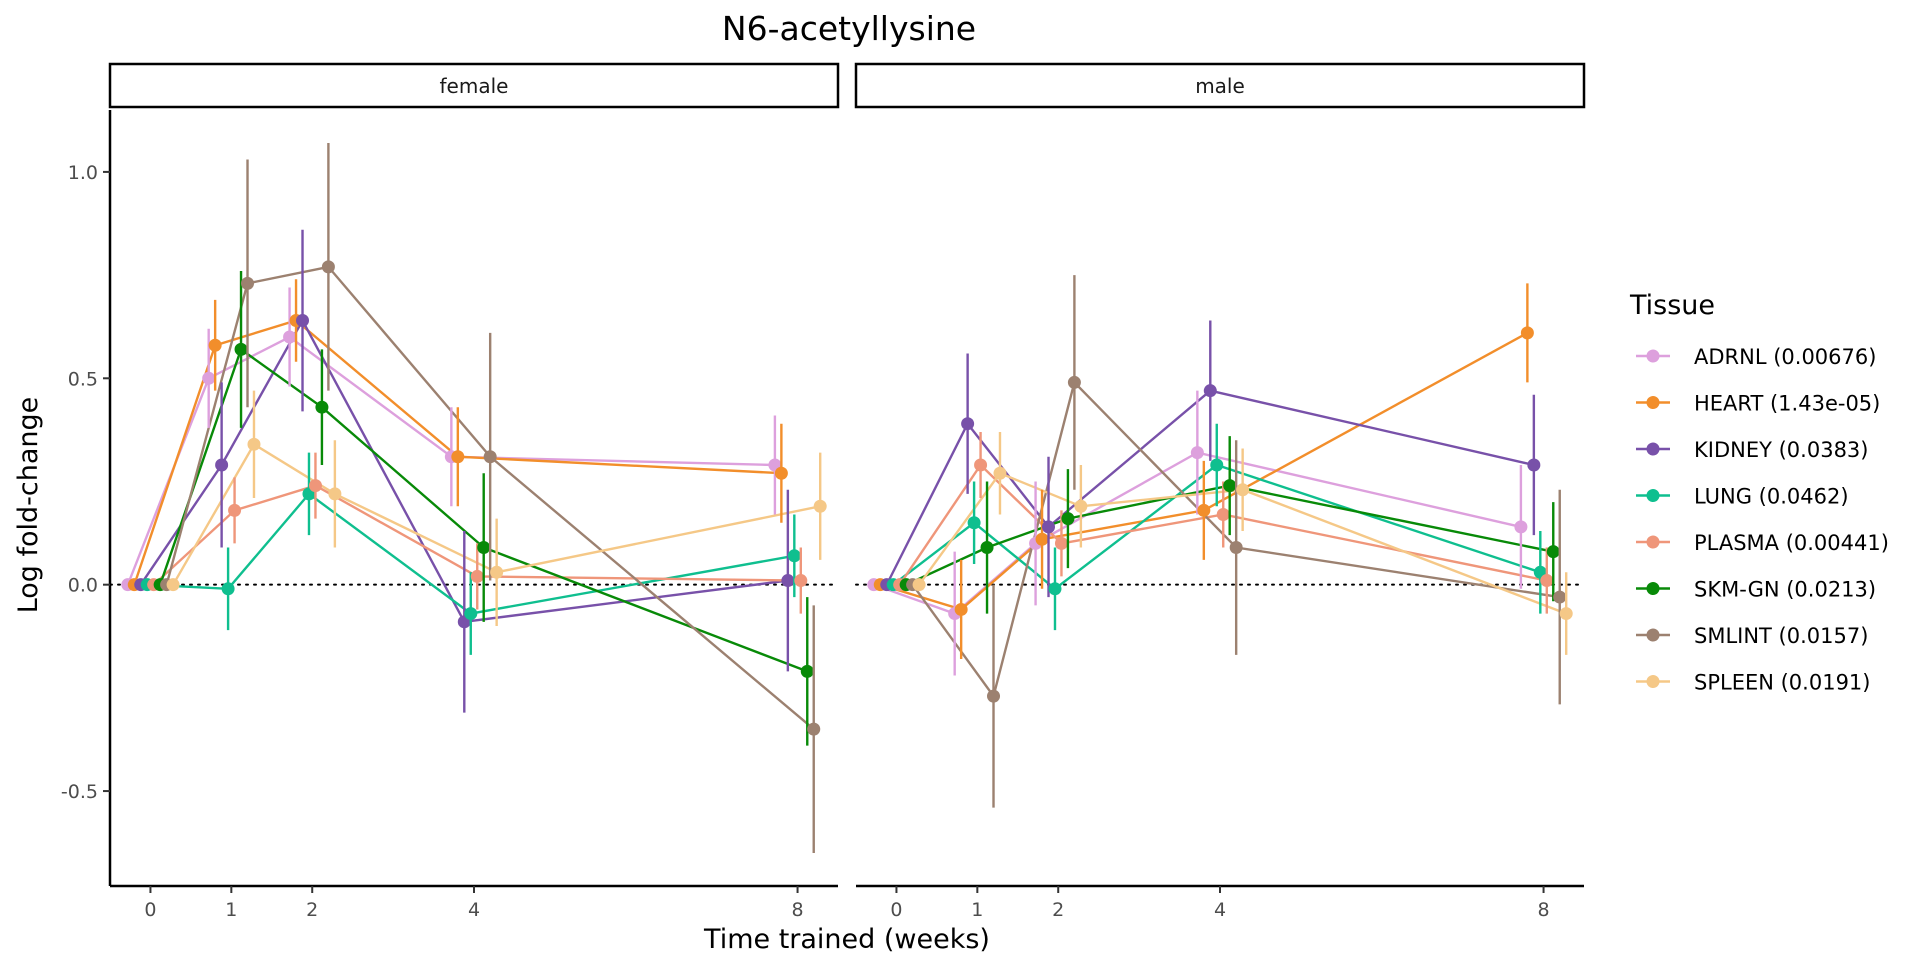 This screenshot has width=1920, height=960. Describe the element at coordinates (312, 910) in the screenshot. I see `x-tick-label: 2` at that location.